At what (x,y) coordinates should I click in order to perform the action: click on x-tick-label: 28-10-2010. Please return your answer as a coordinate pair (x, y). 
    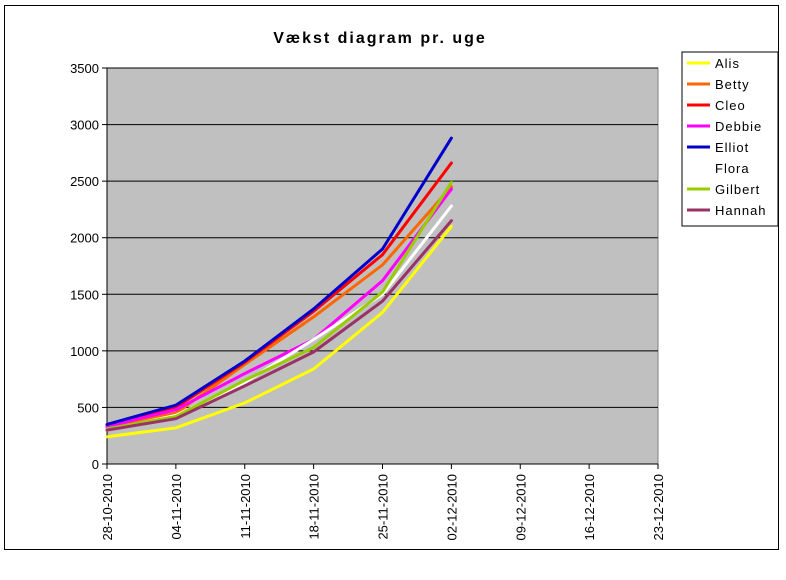
    Looking at the image, I should click on (107, 507).